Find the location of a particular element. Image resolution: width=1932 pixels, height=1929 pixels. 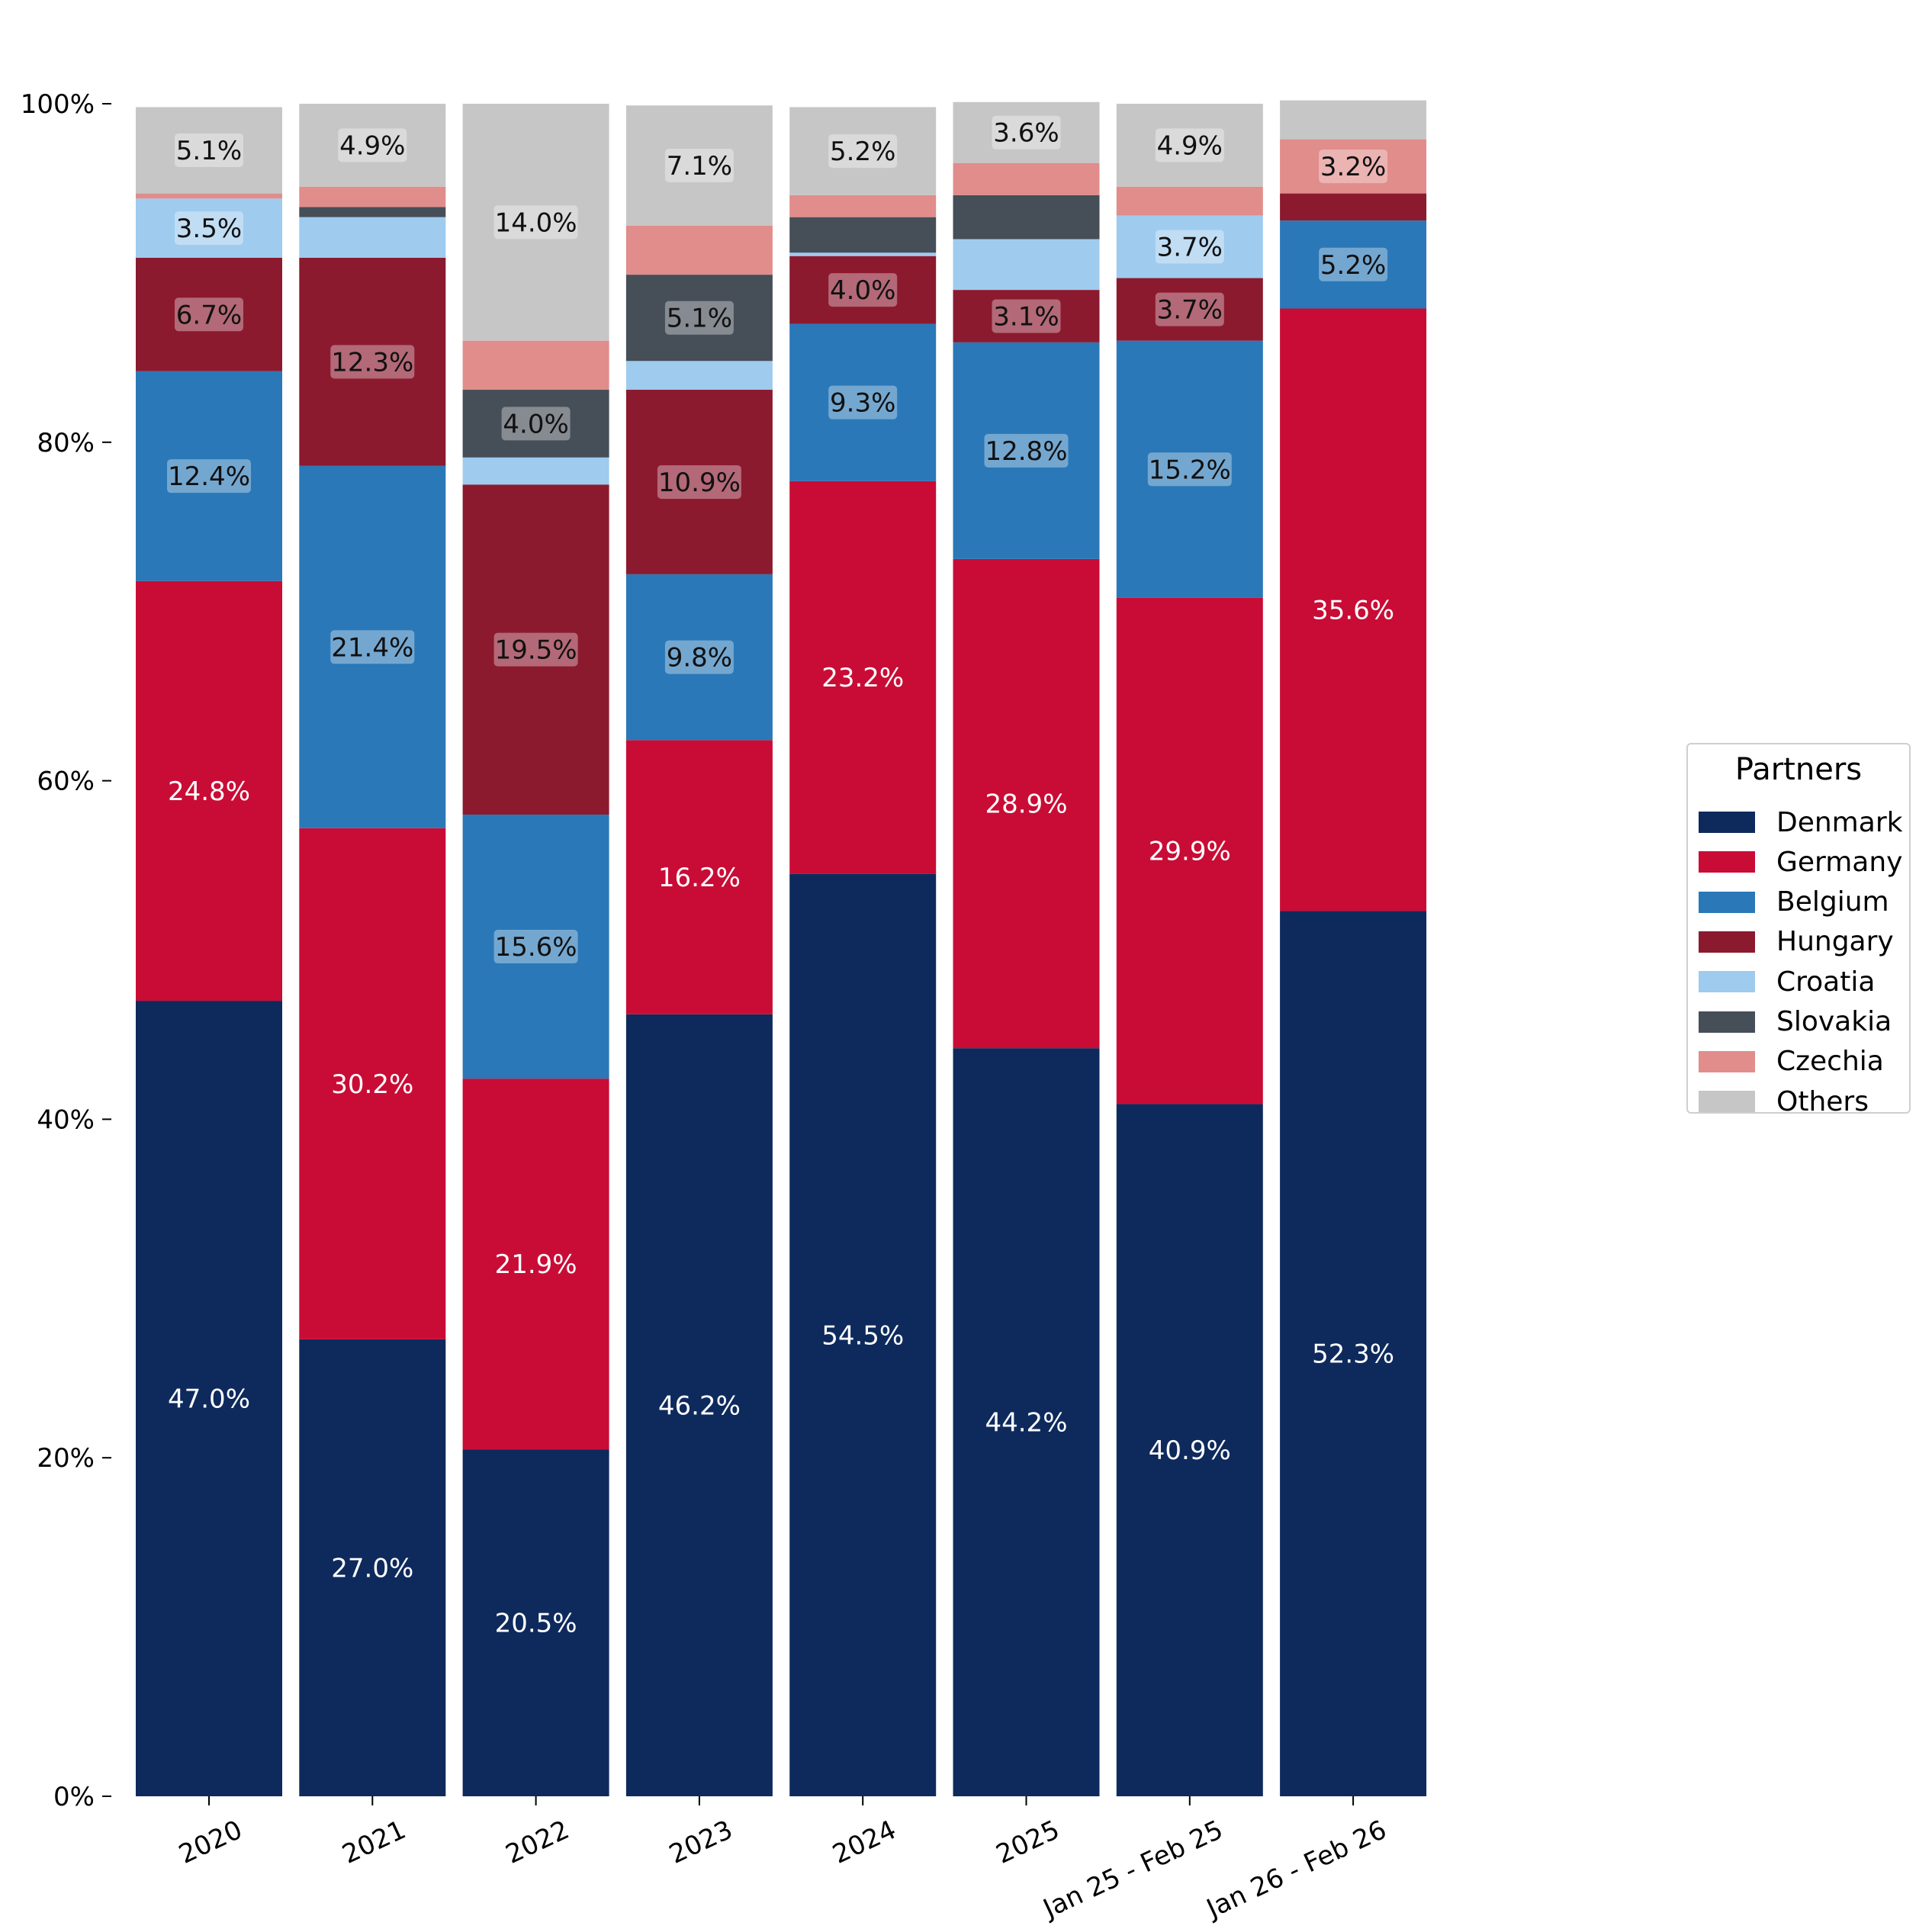

data-label: 3.2% is located at coordinates (1353, 167).